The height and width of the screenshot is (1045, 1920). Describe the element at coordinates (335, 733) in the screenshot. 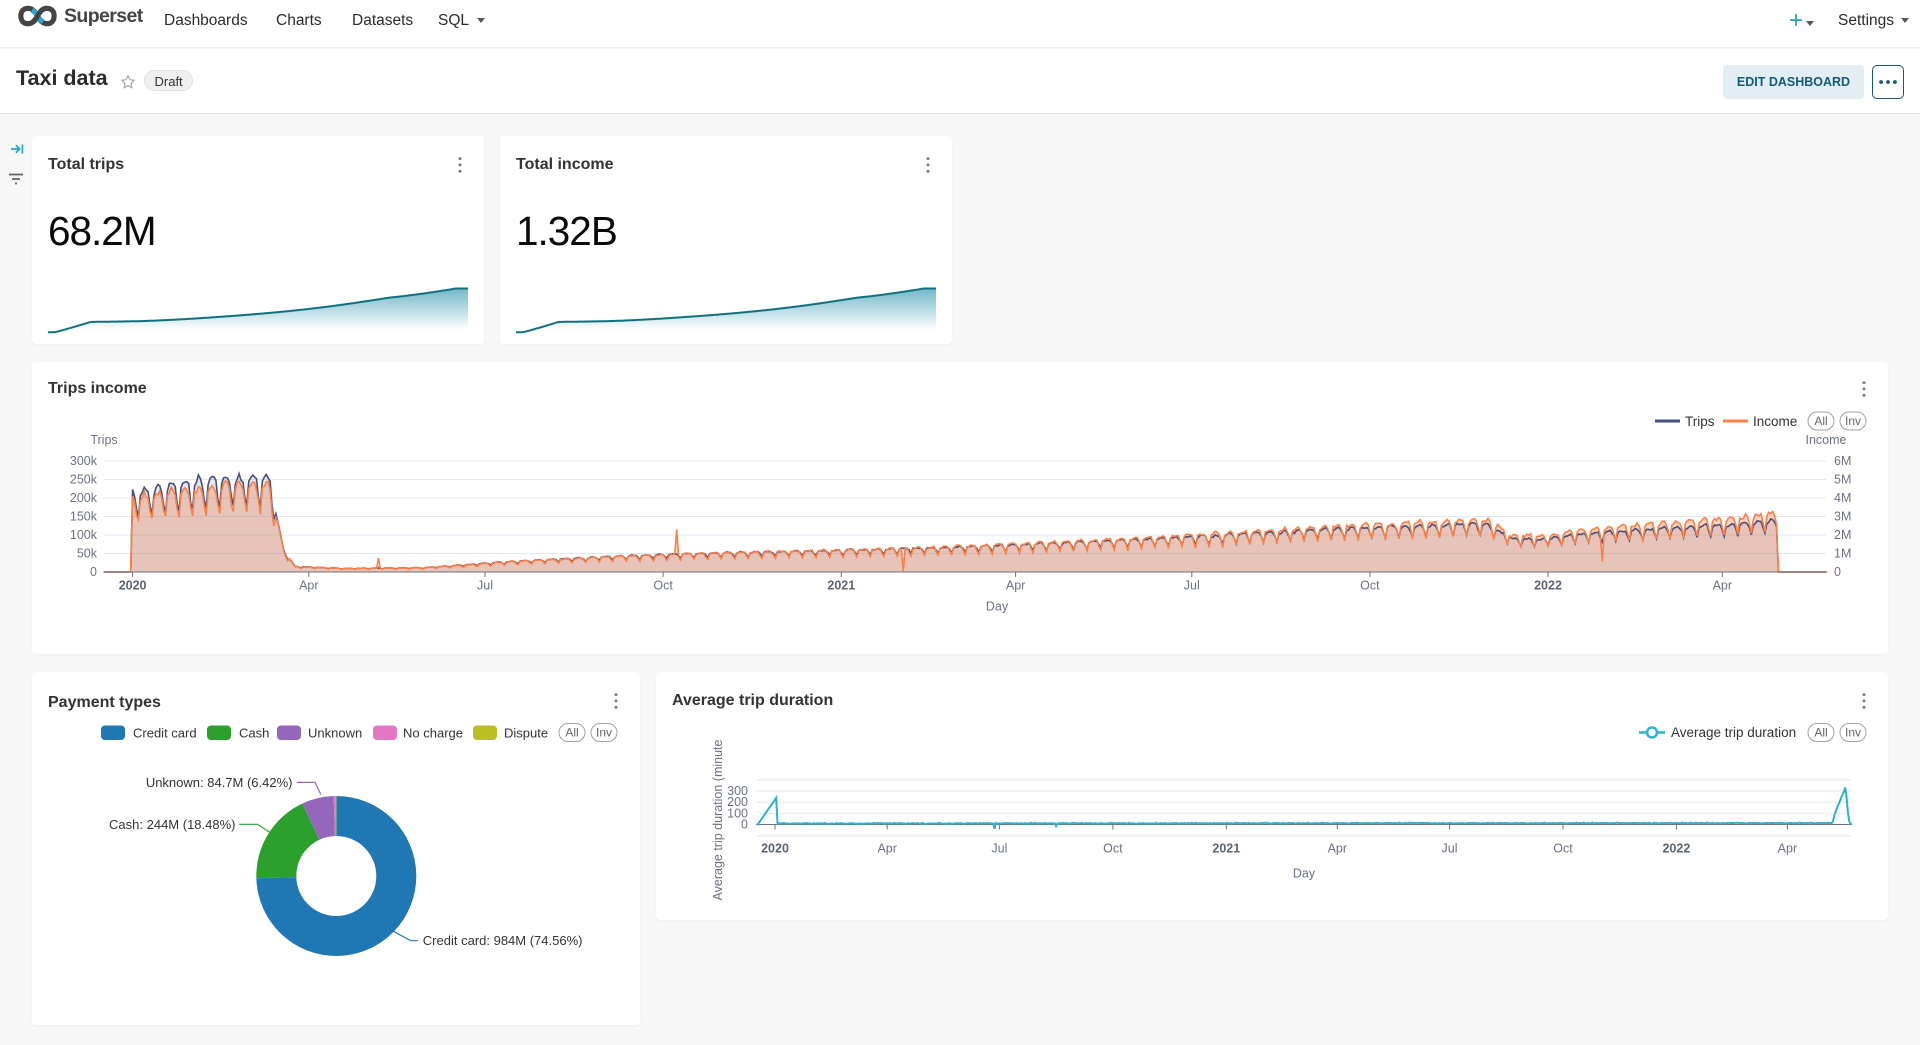

I see `svg-text: Unknown` at that location.